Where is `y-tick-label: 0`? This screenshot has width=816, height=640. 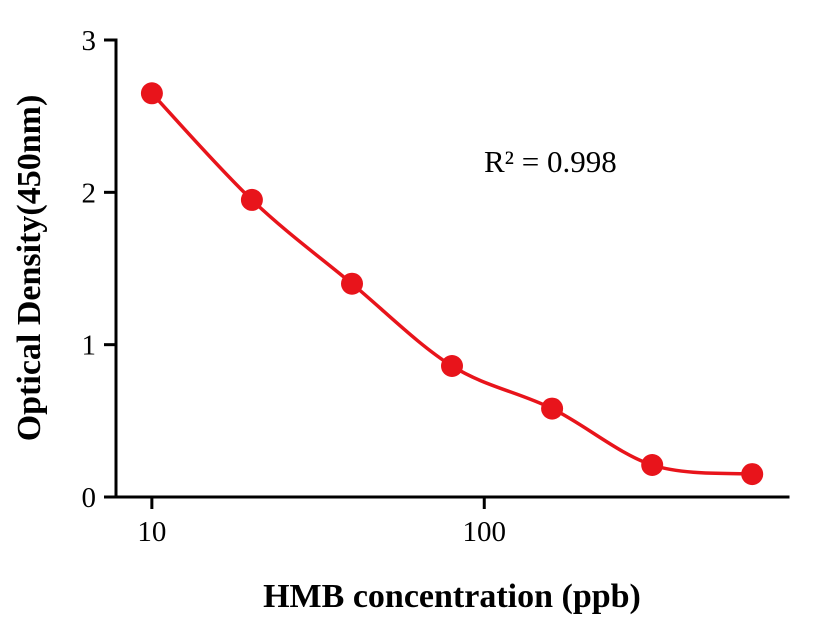
y-tick-label: 0 is located at coordinates (89, 498).